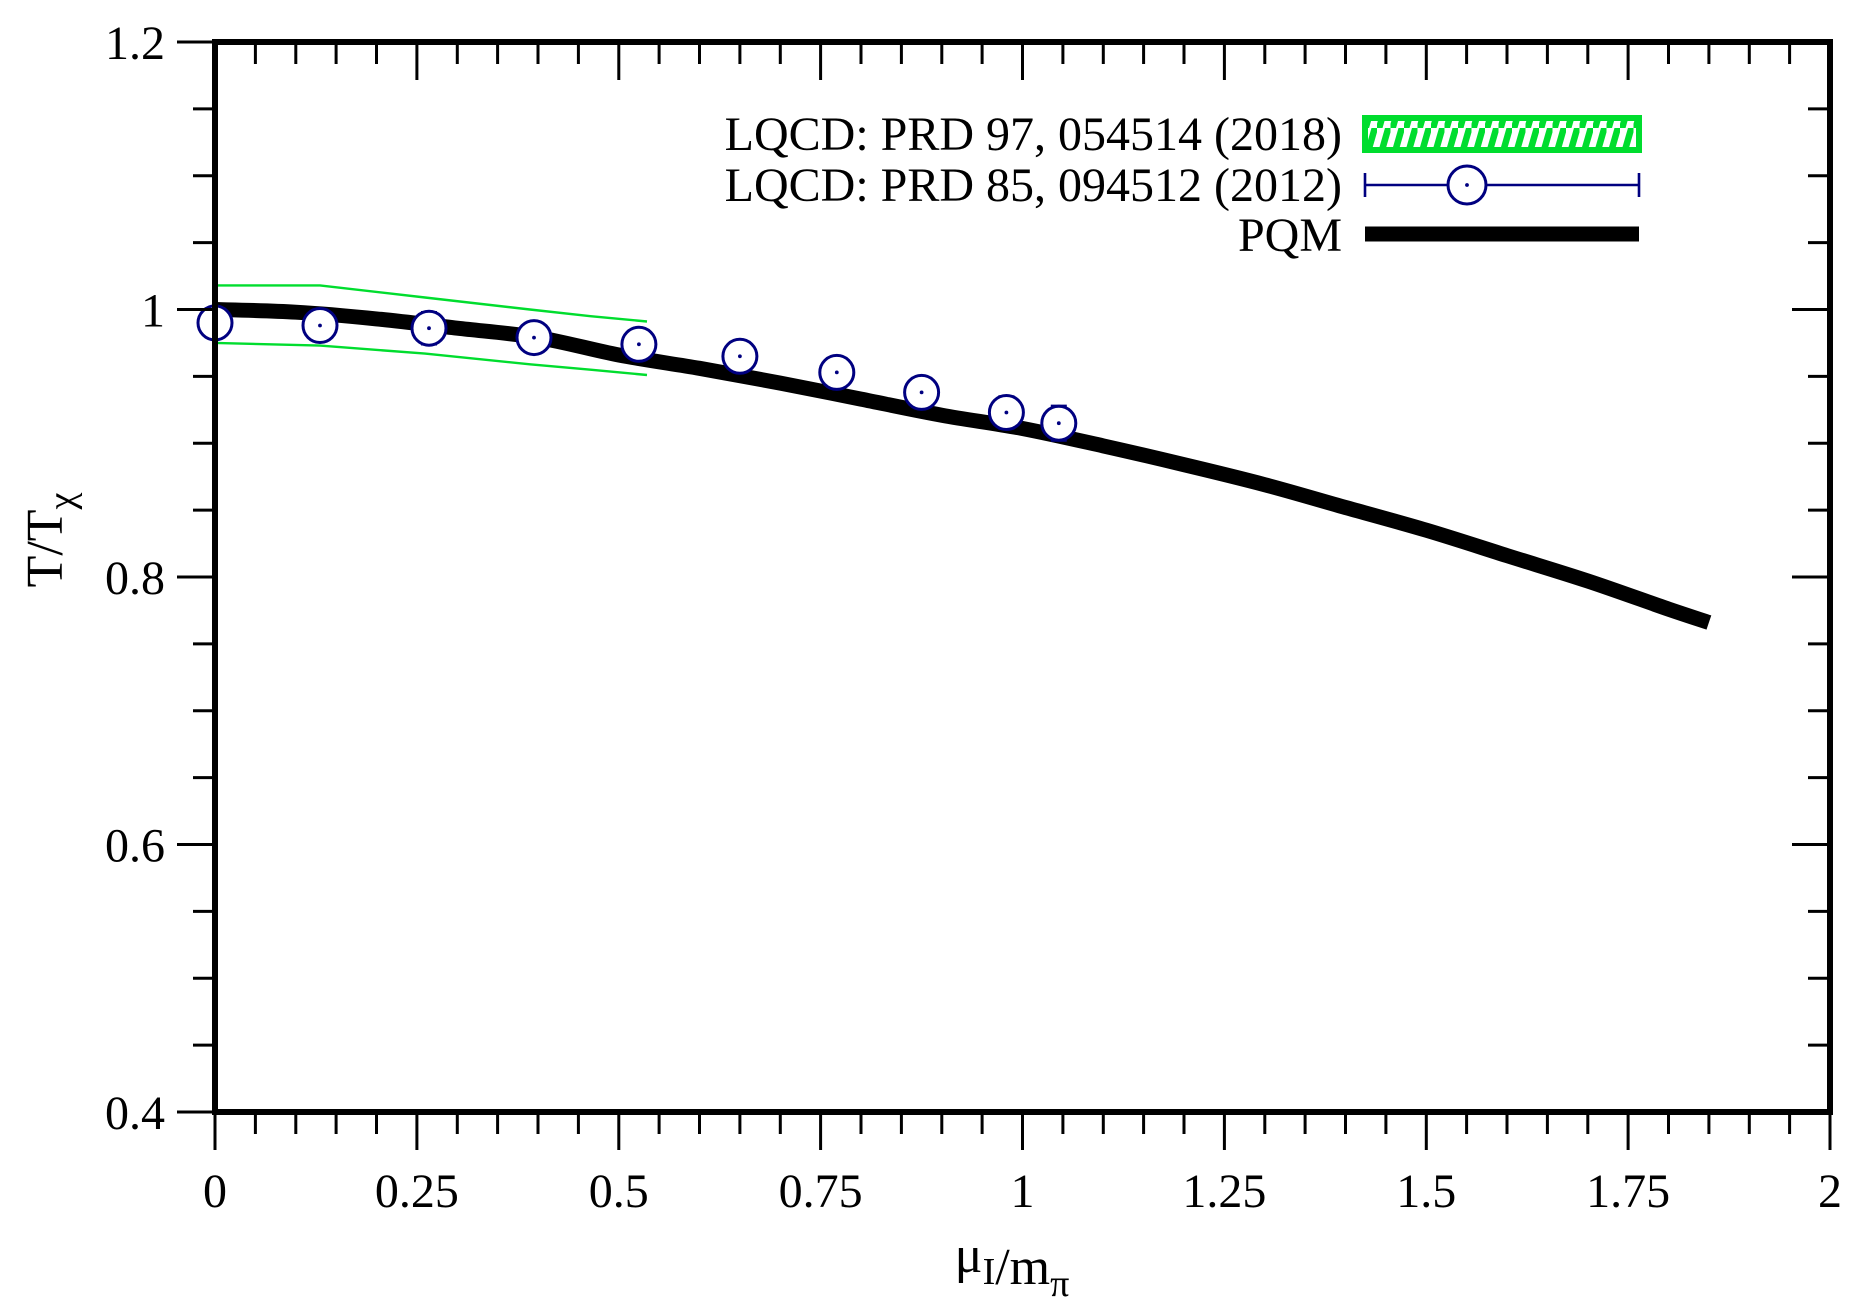  Describe the element at coordinates (1830, 1191) in the screenshot. I see `x-tick-label: 2` at that location.